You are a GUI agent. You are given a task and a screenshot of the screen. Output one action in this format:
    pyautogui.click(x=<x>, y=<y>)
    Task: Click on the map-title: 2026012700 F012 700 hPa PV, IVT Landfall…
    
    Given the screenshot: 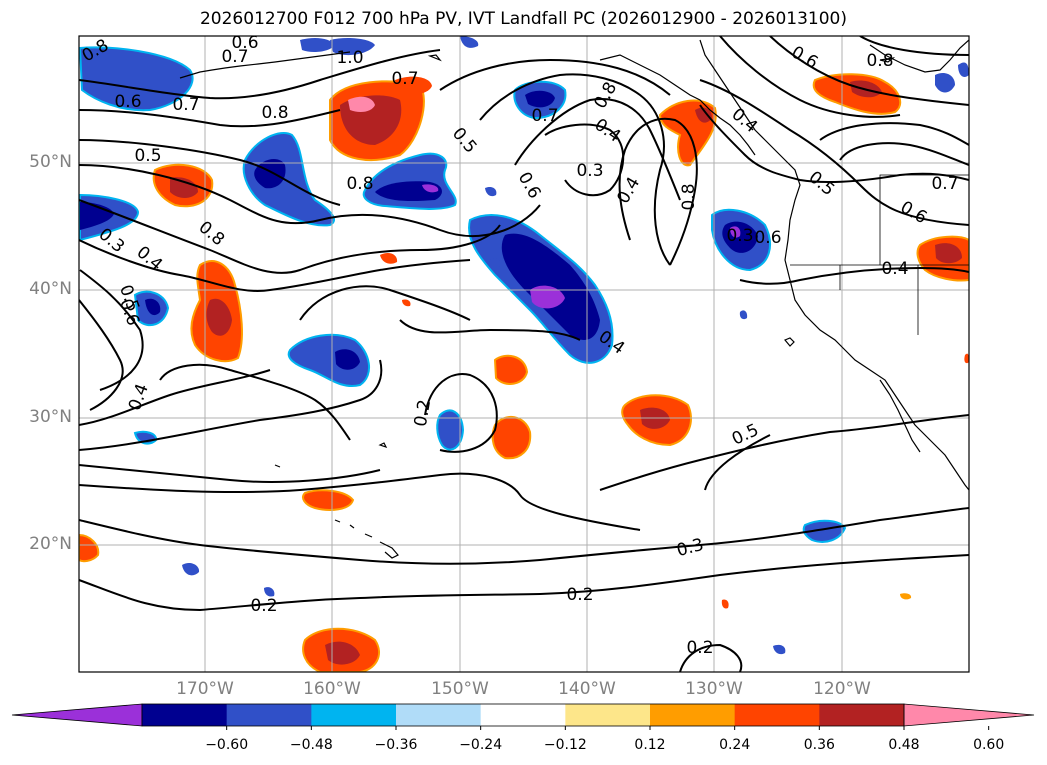 What is the action you would take?
    pyautogui.click(x=523, y=19)
    